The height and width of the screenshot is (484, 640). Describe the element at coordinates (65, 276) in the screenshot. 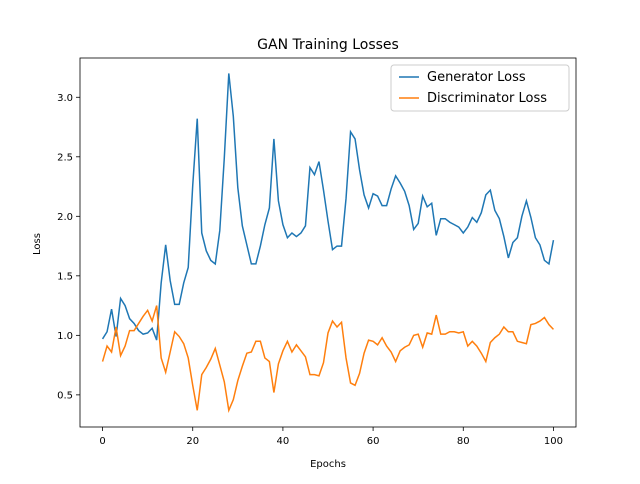

I see `y-tick-label: 1.5` at that location.